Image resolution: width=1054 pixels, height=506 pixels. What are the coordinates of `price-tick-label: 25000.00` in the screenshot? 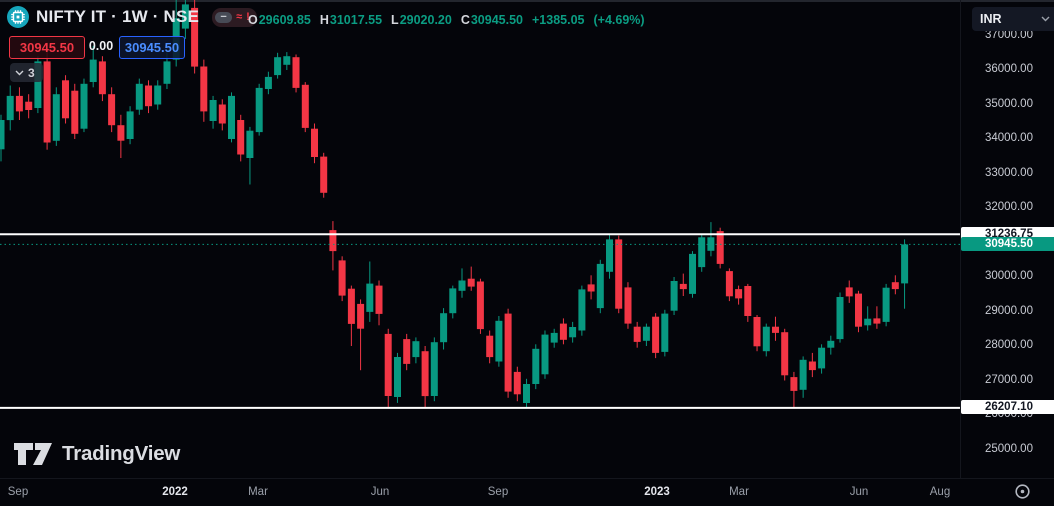 It's located at (1009, 448).